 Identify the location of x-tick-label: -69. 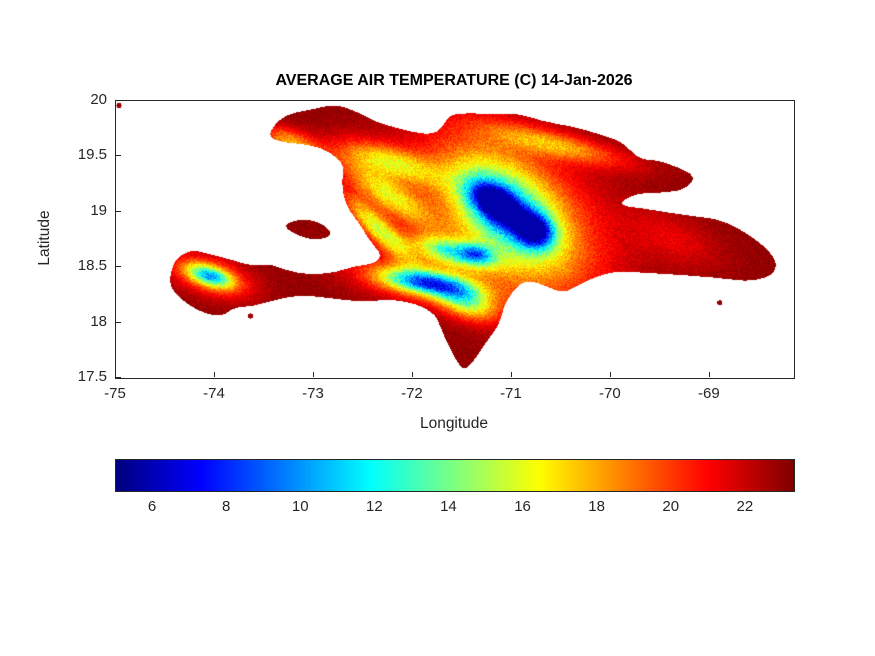
(709, 393).